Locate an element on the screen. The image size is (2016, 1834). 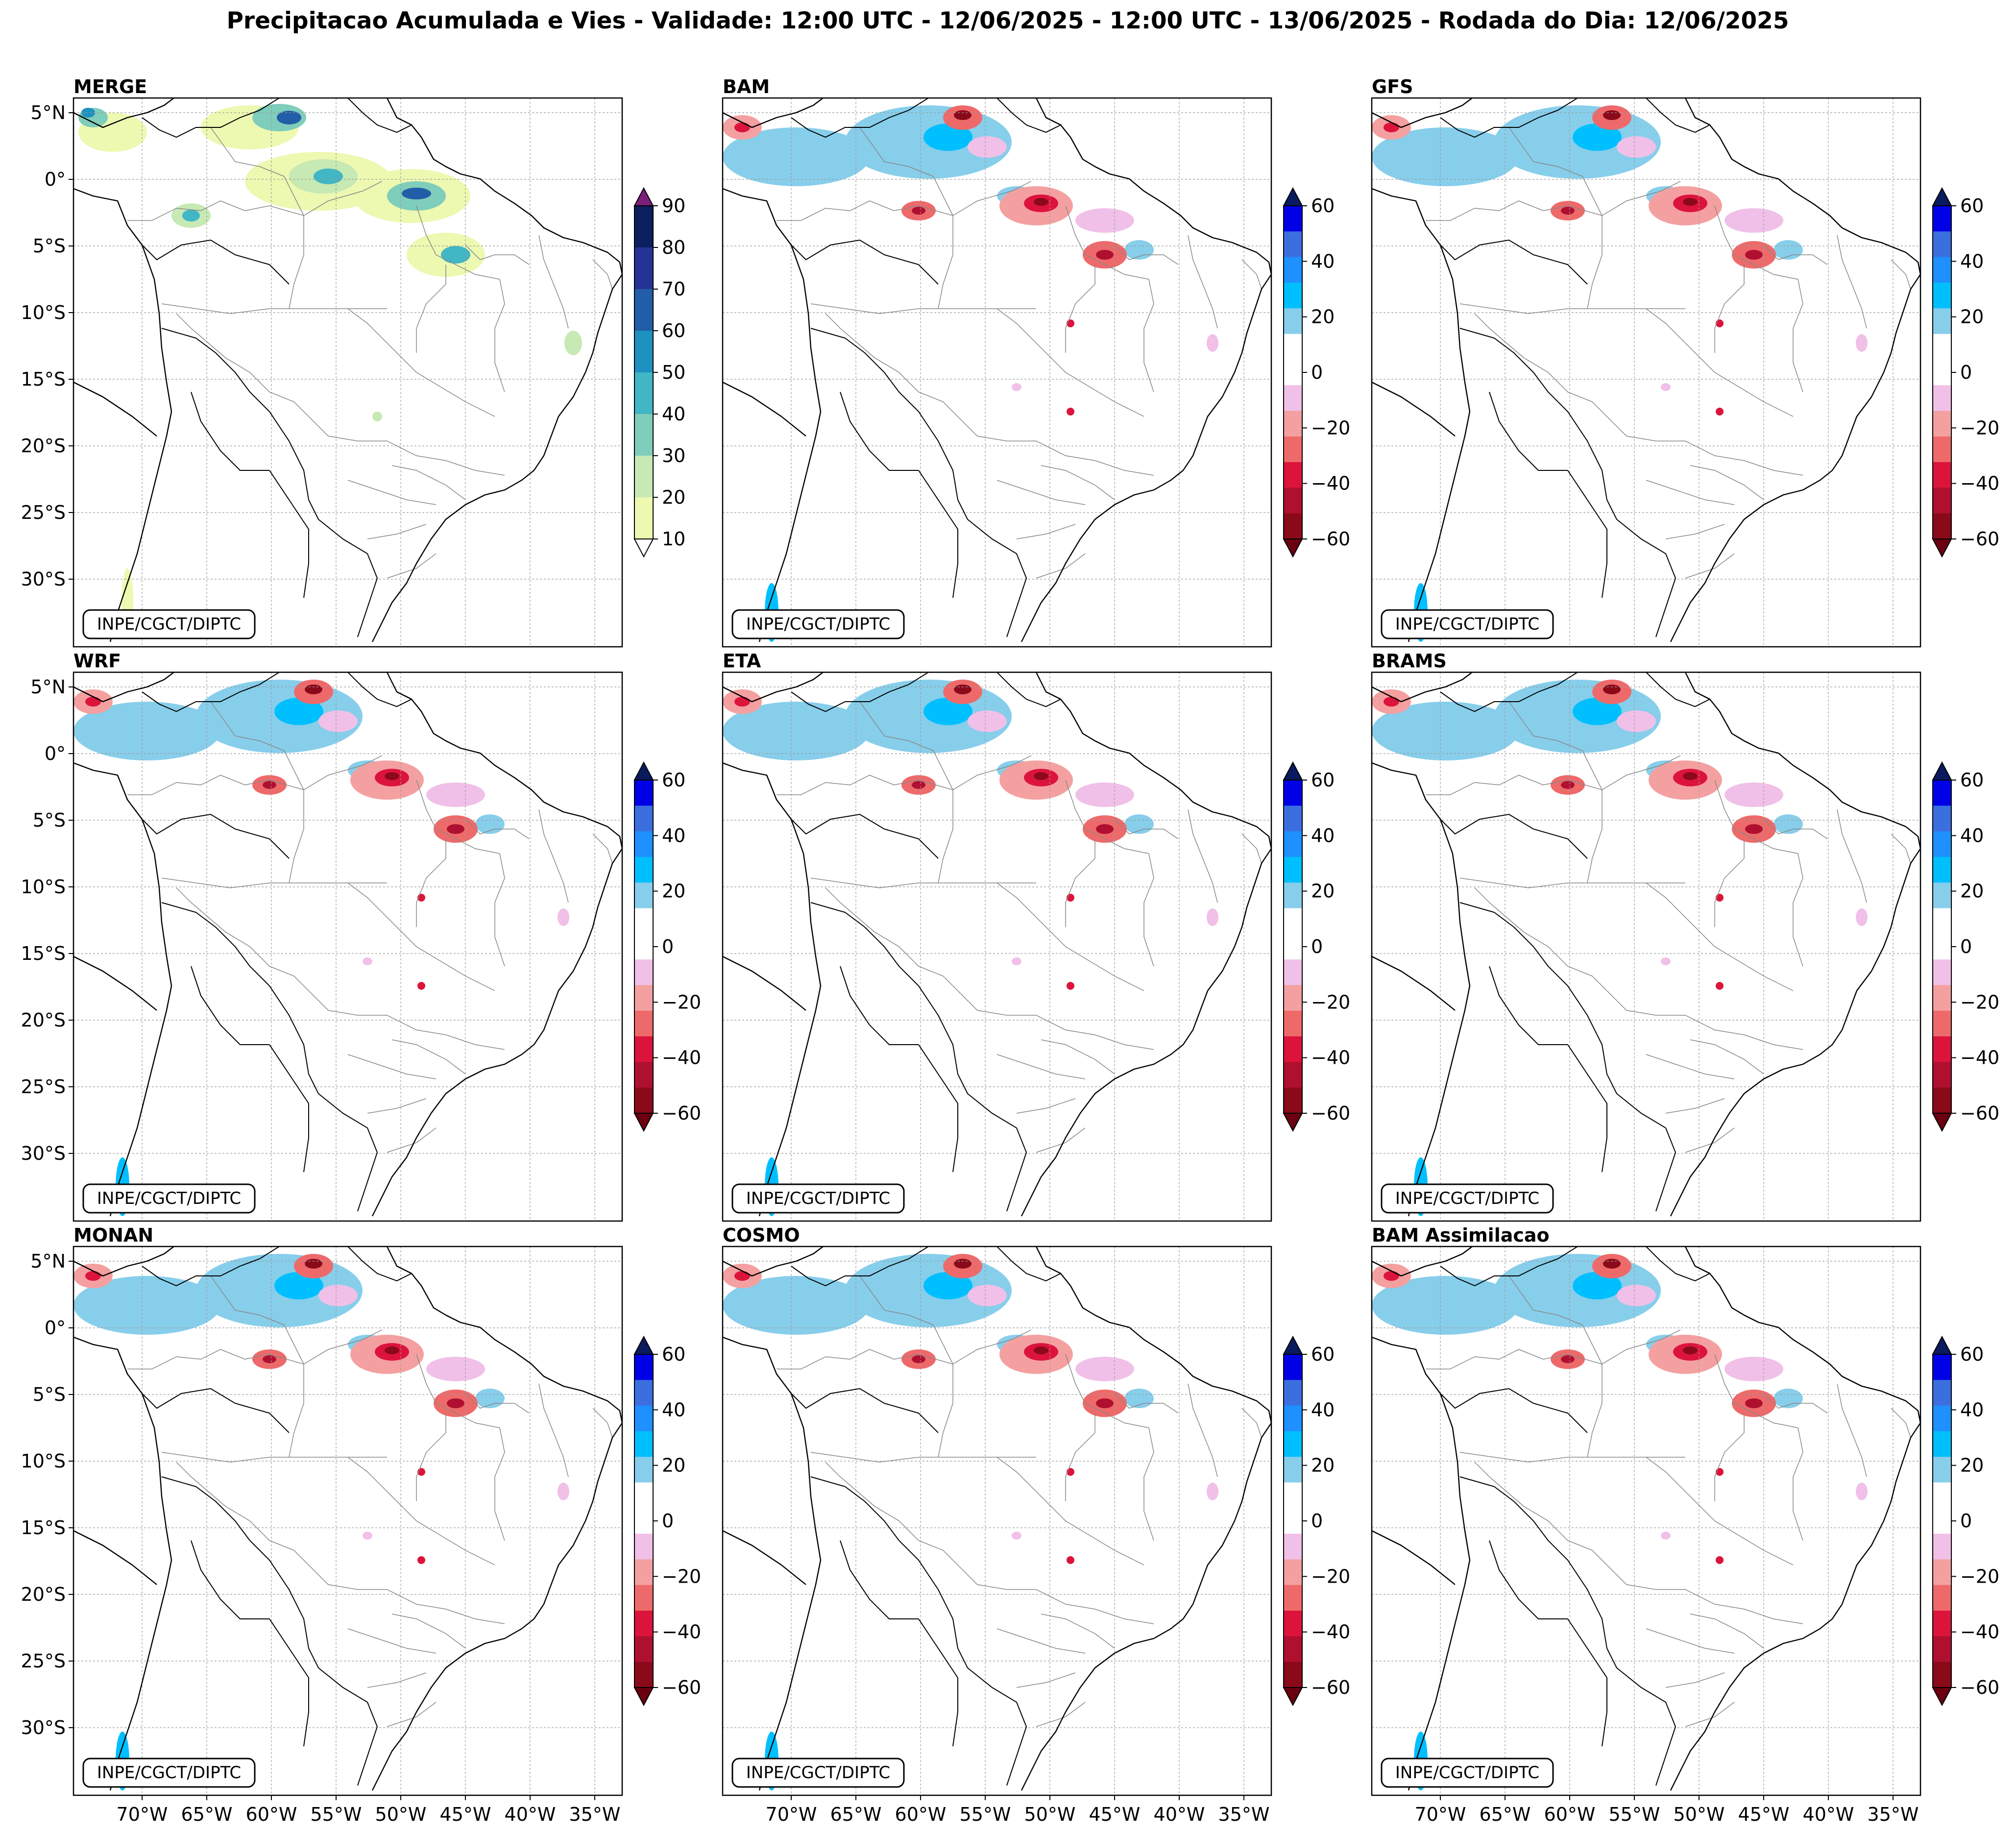
lat-label: 5°N is located at coordinates (48, 112).